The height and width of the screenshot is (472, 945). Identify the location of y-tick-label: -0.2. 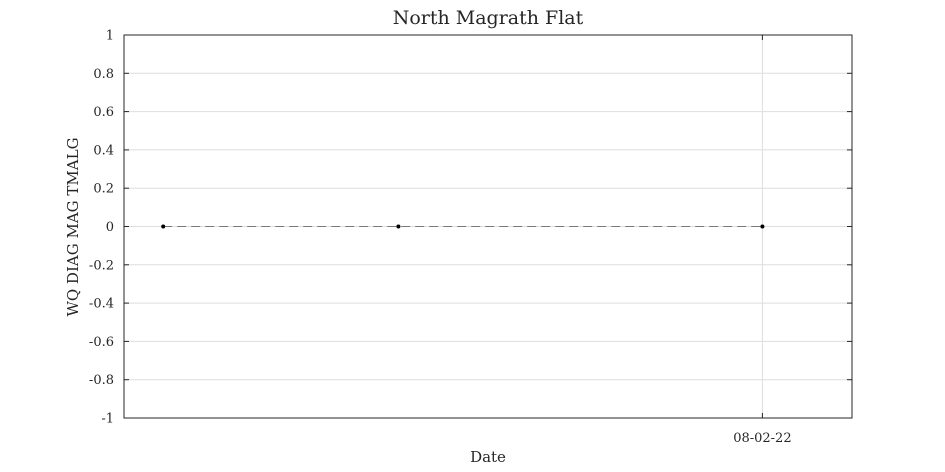
(101, 265).